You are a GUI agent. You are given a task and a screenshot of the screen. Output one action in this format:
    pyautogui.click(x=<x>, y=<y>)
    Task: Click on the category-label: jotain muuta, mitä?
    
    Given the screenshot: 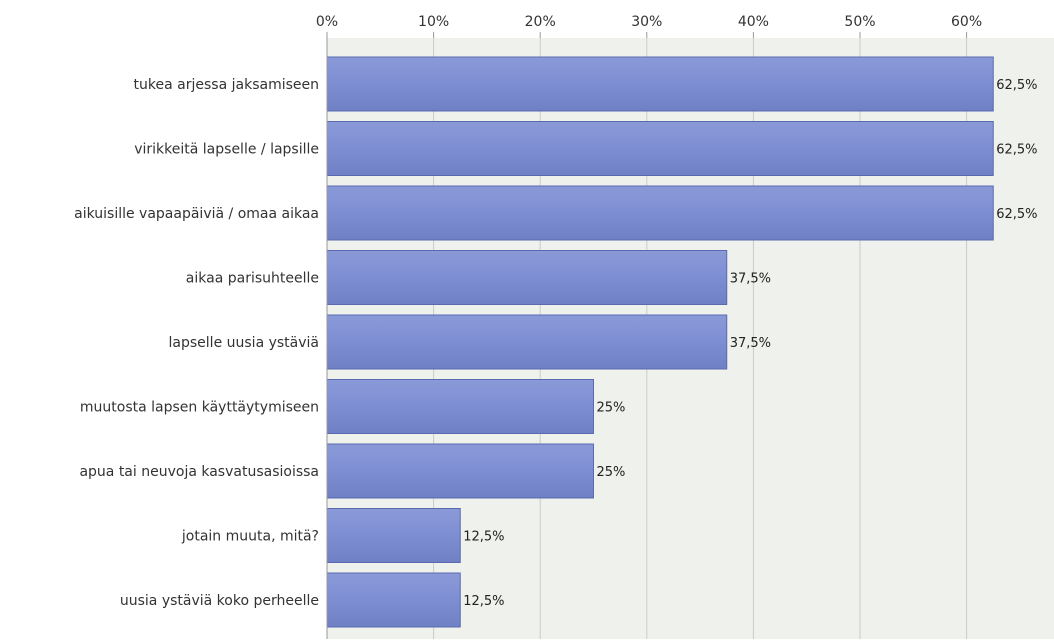 What is the action you would take?
    pyautogui.click(x=250, y=537)
    